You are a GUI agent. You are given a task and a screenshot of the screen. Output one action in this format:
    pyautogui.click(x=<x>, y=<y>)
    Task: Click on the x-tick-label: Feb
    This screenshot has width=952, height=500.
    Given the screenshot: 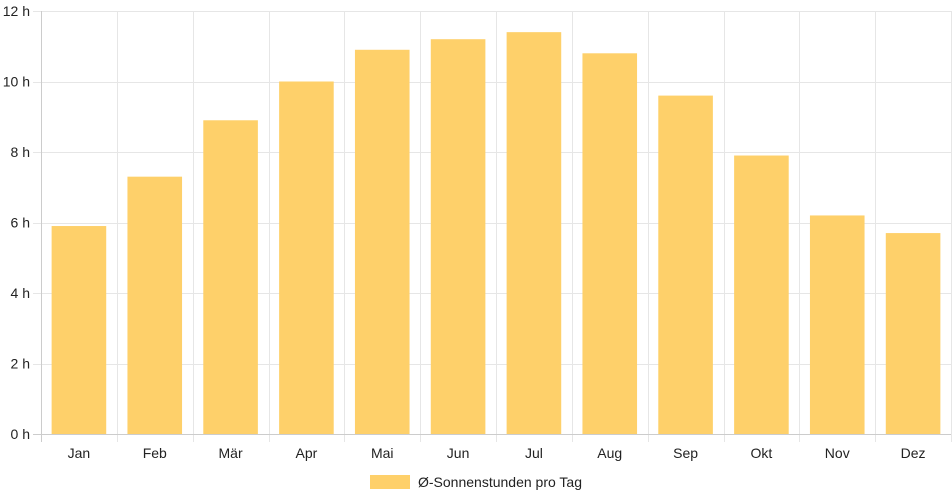 What is the action you would take?
    pyautogui.click(x=155, y=453)
    